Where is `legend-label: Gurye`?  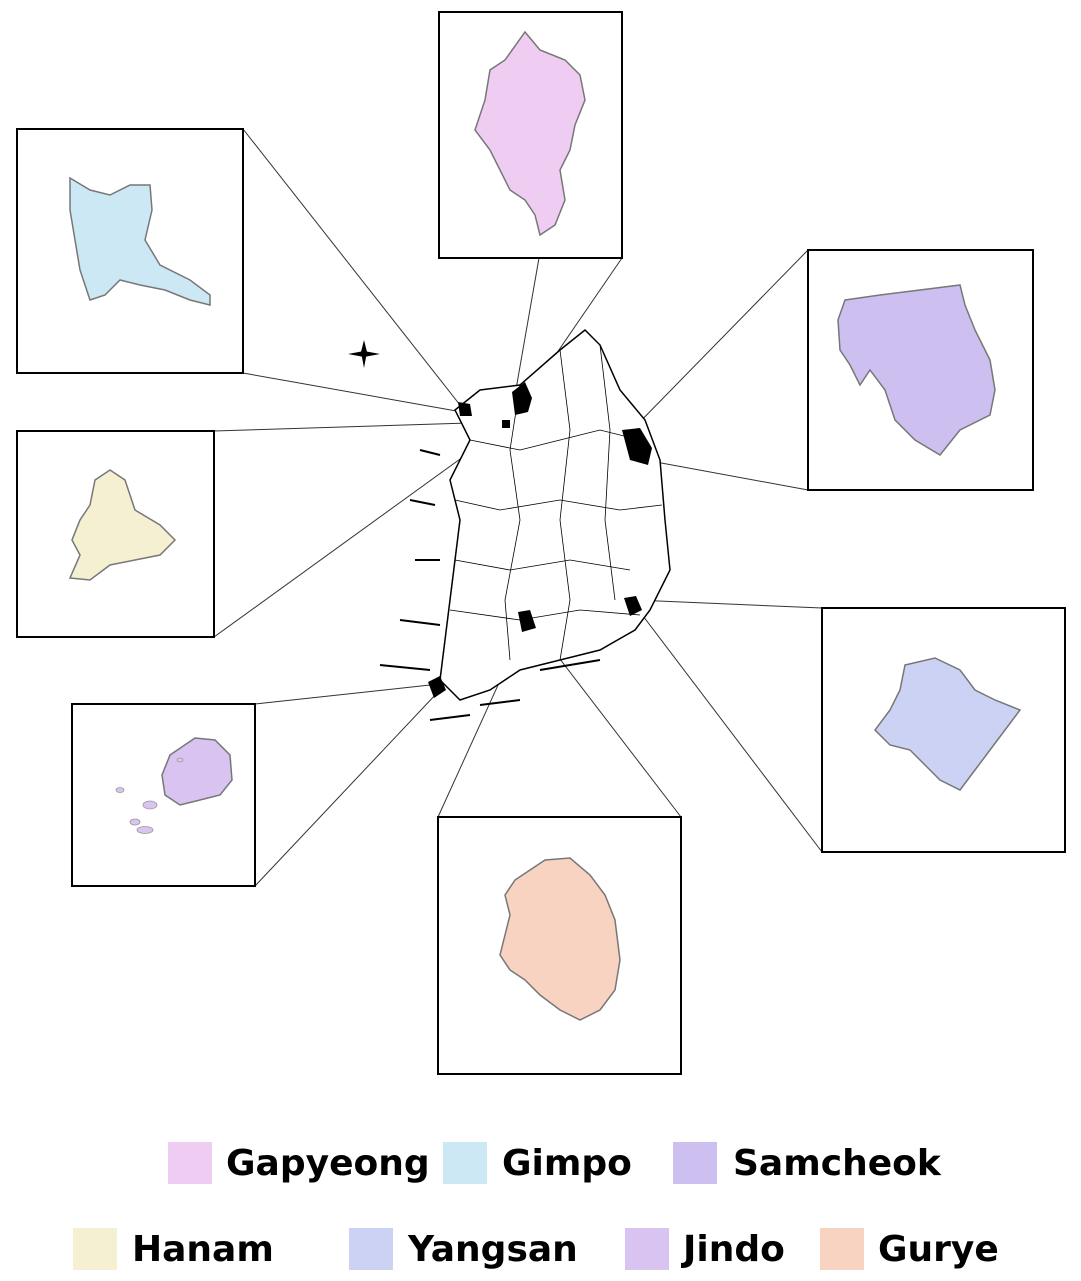 legend-label: Gurye is located at coordinates (938, 1249).